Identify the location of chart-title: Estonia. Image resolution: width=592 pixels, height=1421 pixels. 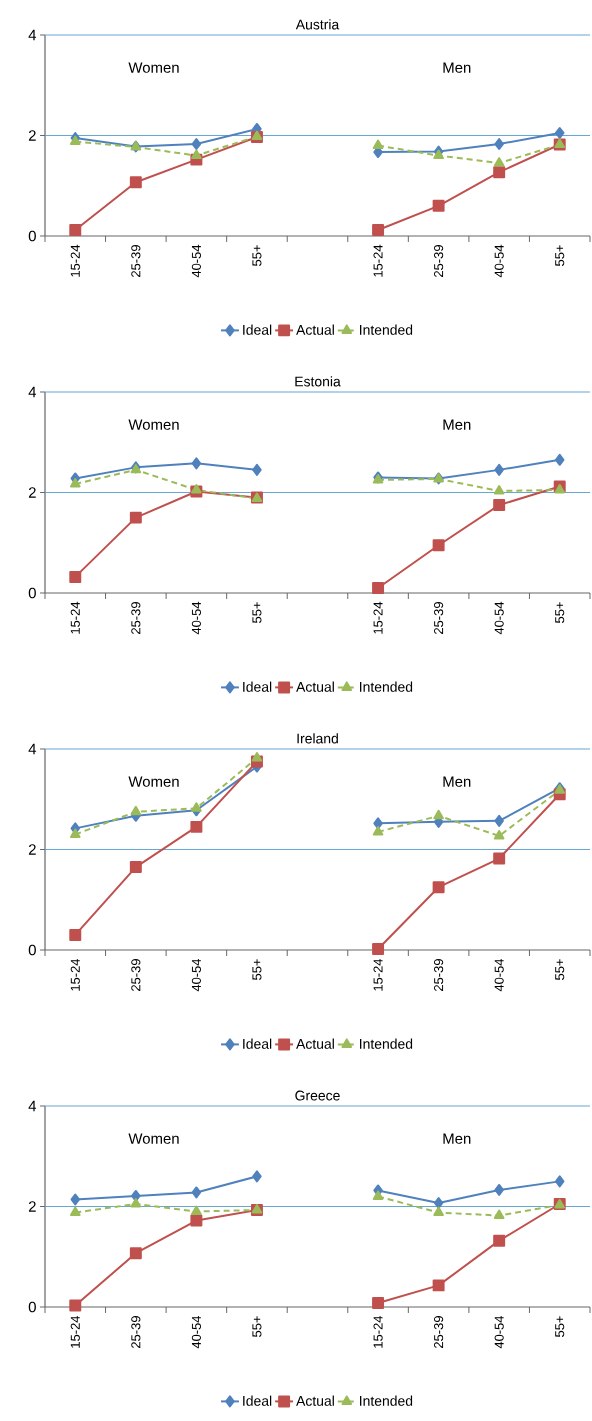
(318, 381).